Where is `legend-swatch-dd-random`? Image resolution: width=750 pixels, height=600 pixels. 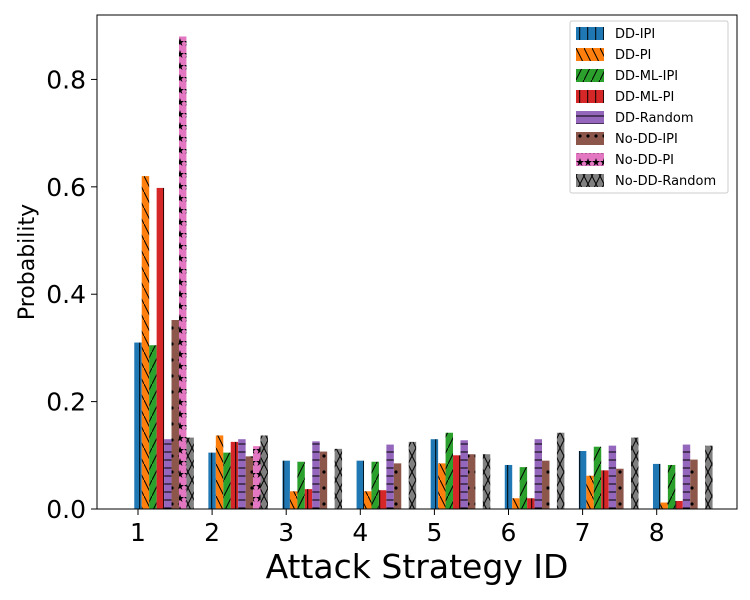
legend-swatch-dd-random is located at coordinates (590, 117).